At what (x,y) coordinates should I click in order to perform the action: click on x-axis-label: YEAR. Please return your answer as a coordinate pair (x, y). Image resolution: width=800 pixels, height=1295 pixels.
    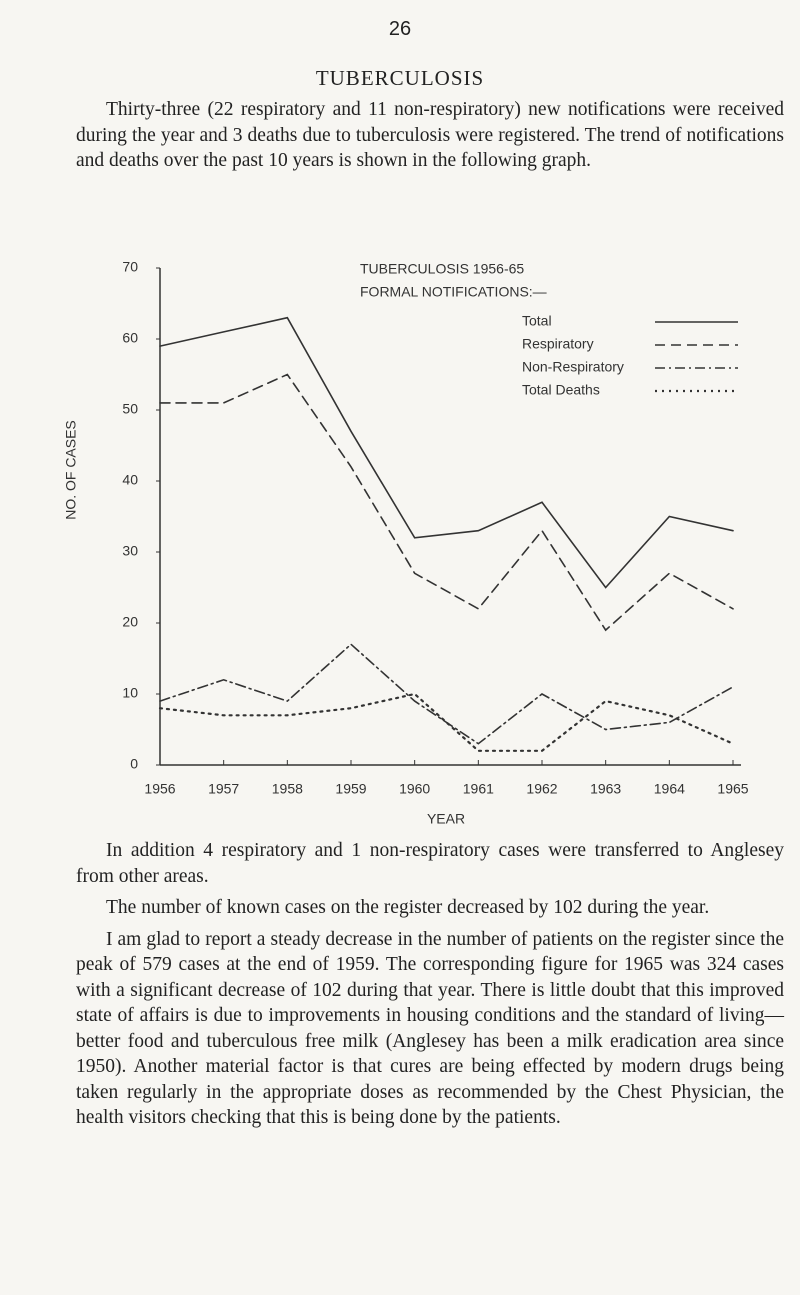
    Looking at the image, I should click on (446, 819).